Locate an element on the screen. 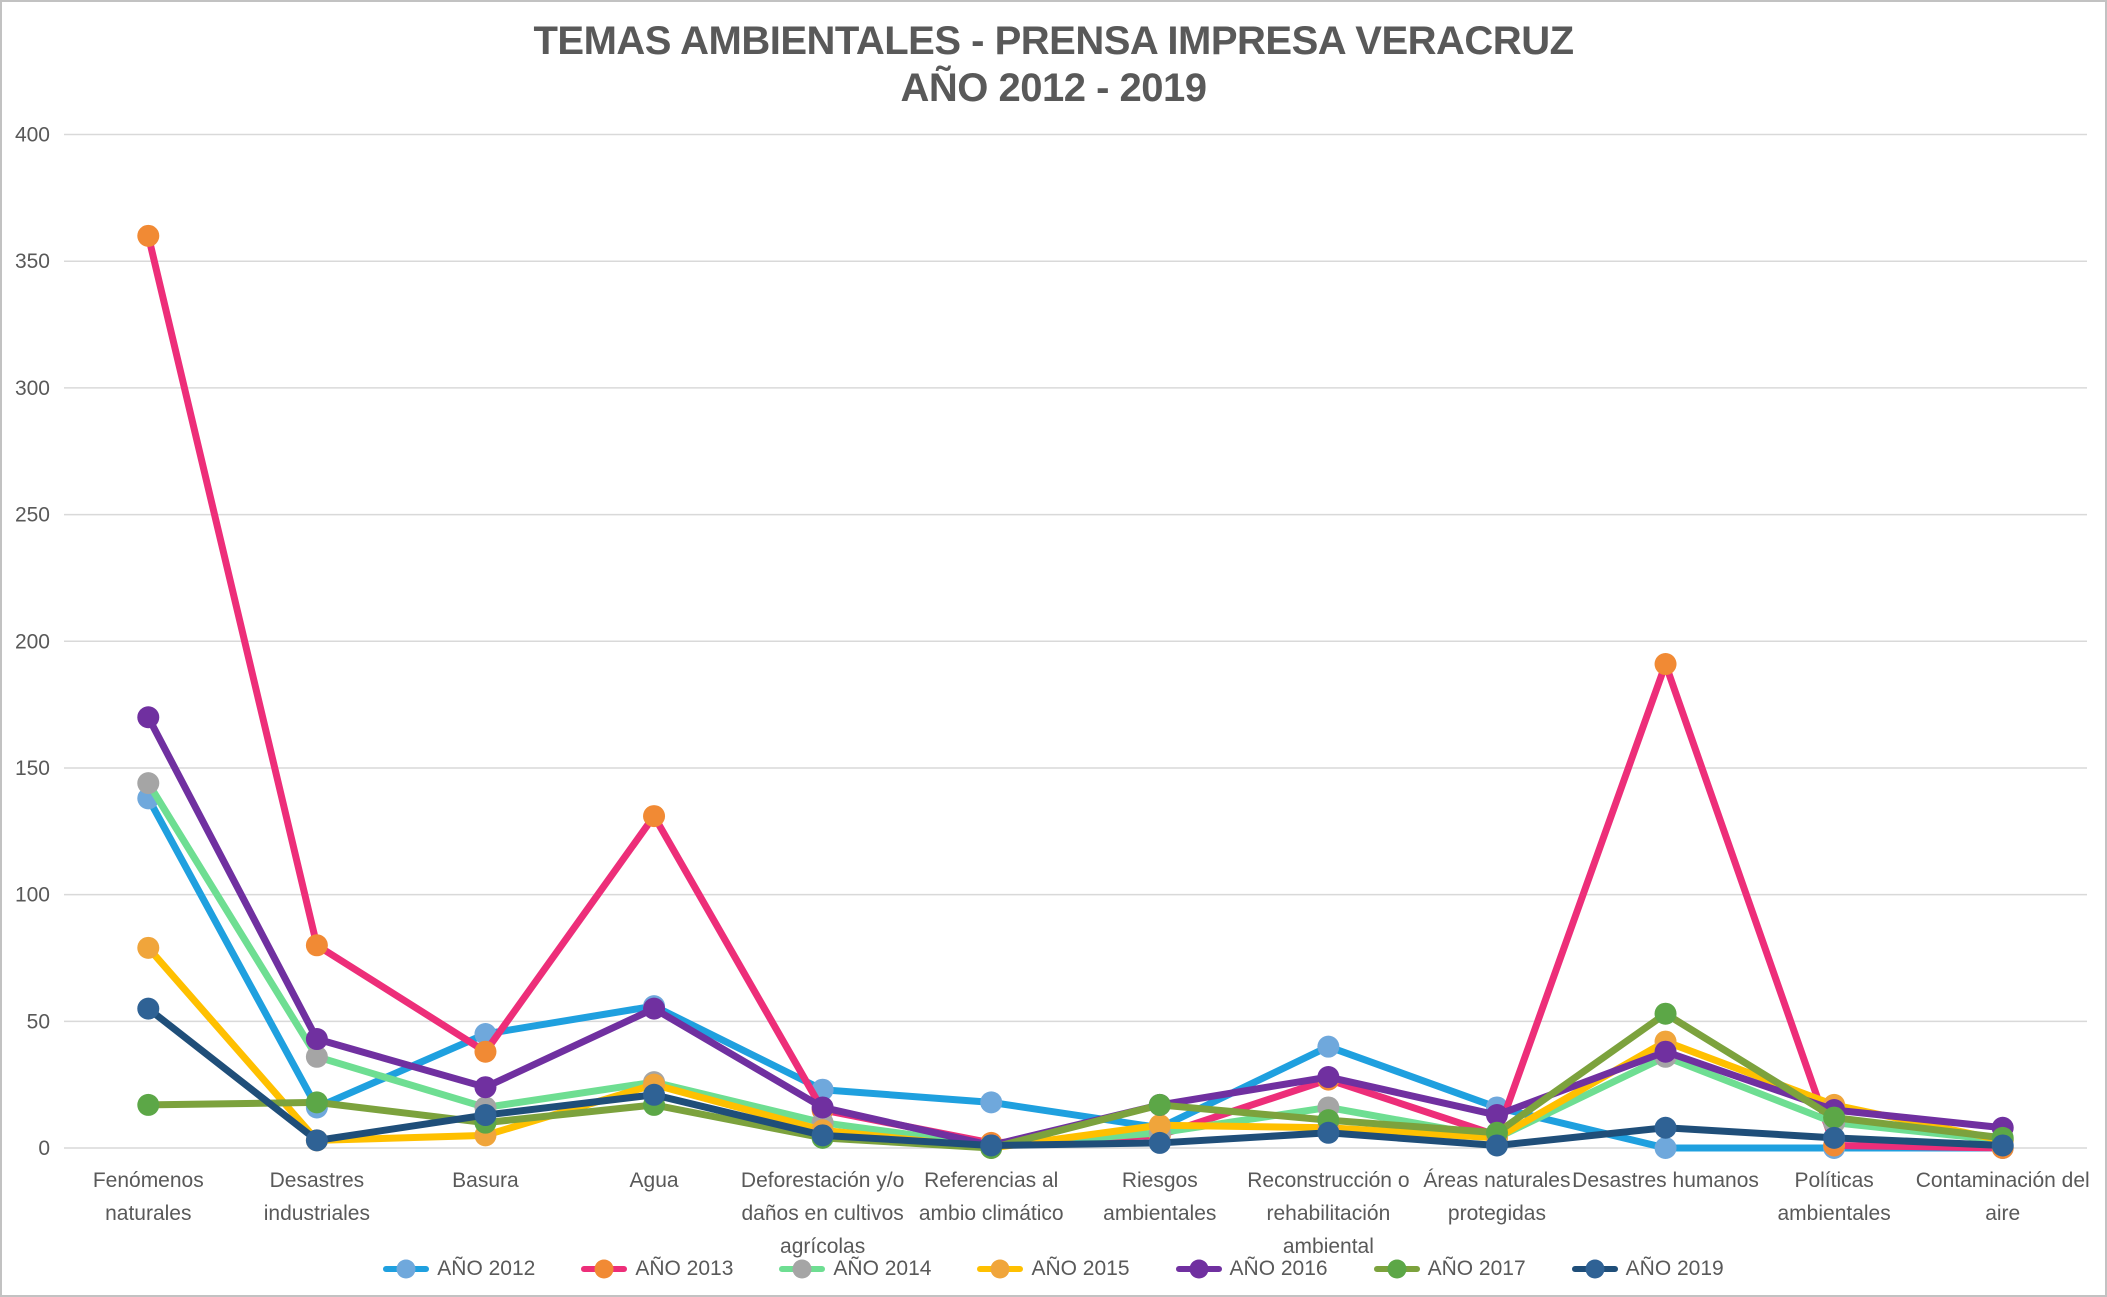 The height and width of the screenshot is (1297, 2107). data-point-ano-2017-politicas-ambientales is located at coordinates (1834, 1117).